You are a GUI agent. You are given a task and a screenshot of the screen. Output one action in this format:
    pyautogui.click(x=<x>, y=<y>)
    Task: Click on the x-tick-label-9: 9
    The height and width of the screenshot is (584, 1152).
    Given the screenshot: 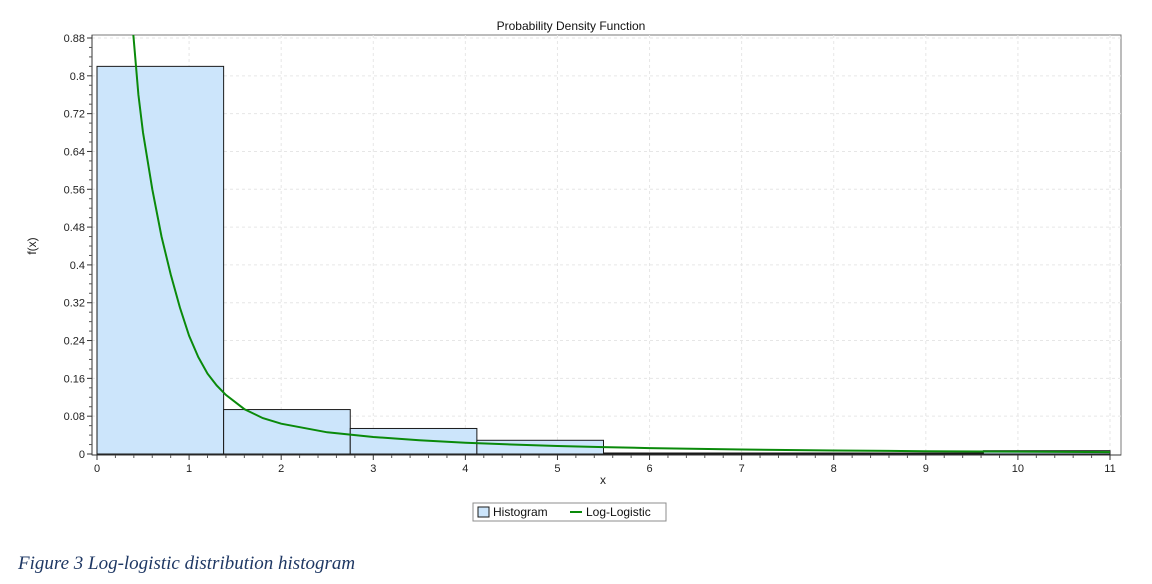 What is the action you would take?
    pyautogui.click(x=926, y=469)
    